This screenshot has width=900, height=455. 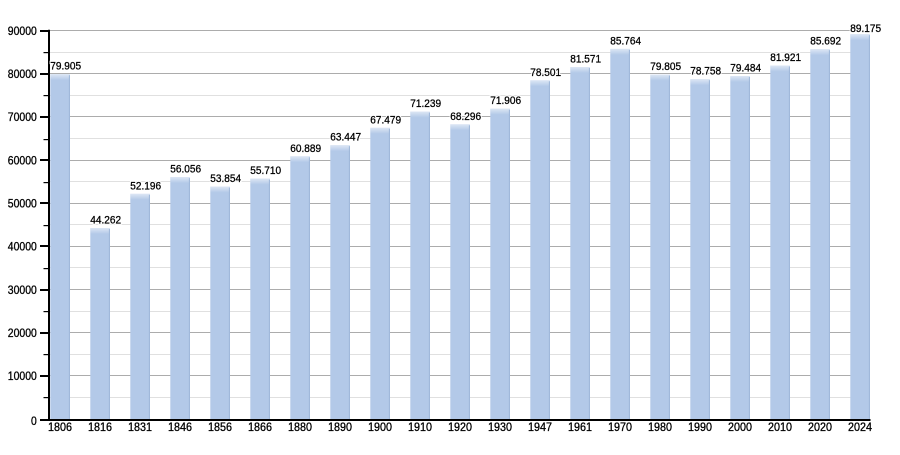 I want to click on svg-text: 90000, so click(x=22, y=31).